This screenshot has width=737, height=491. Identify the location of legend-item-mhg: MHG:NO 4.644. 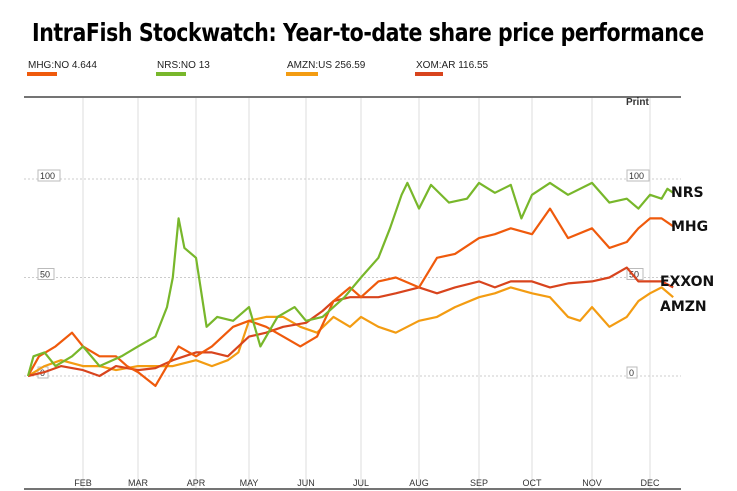
(62, 68).